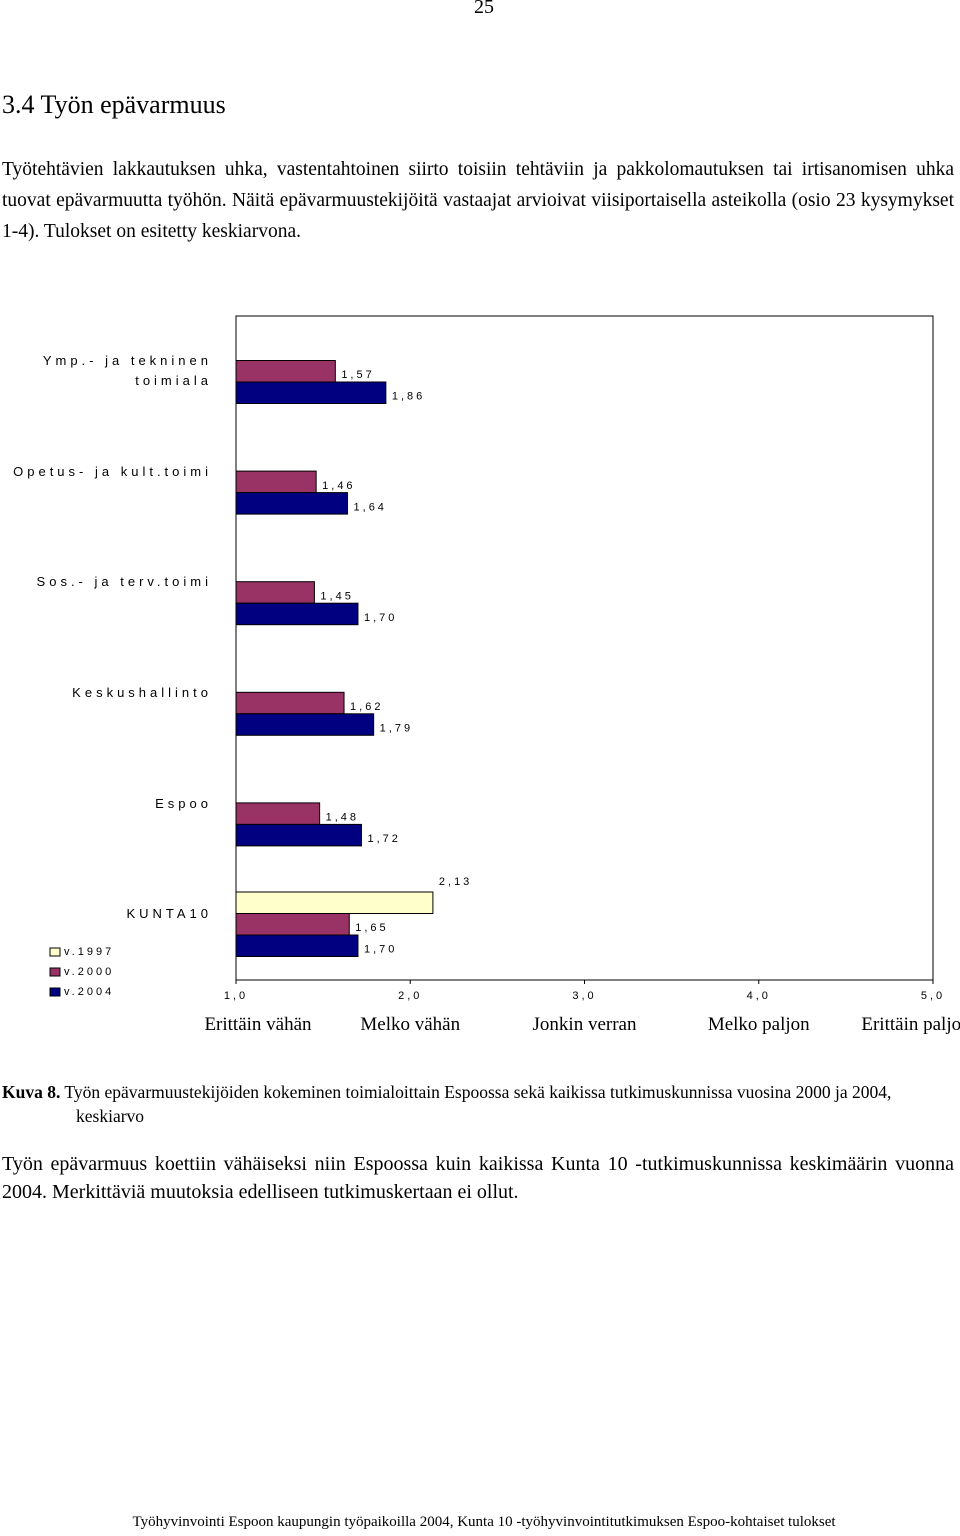 The height and width of the screenshot is (1536, 960). I want to click on scale-label: Erittäin paljon, so click(910, 1024).